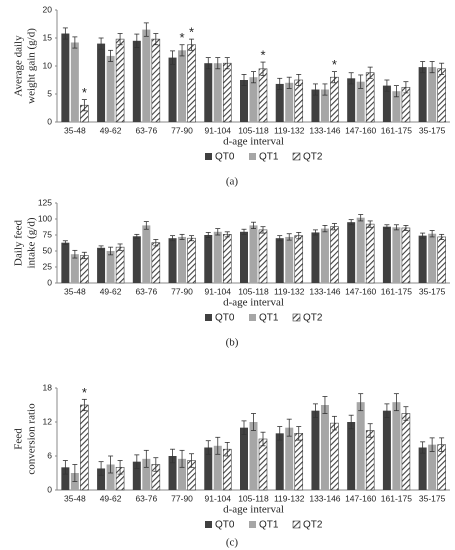 Image resolution: width=455 pixels, height=550 pixels. I want to click on x-tick-label: 91-104, so click(218, 498).